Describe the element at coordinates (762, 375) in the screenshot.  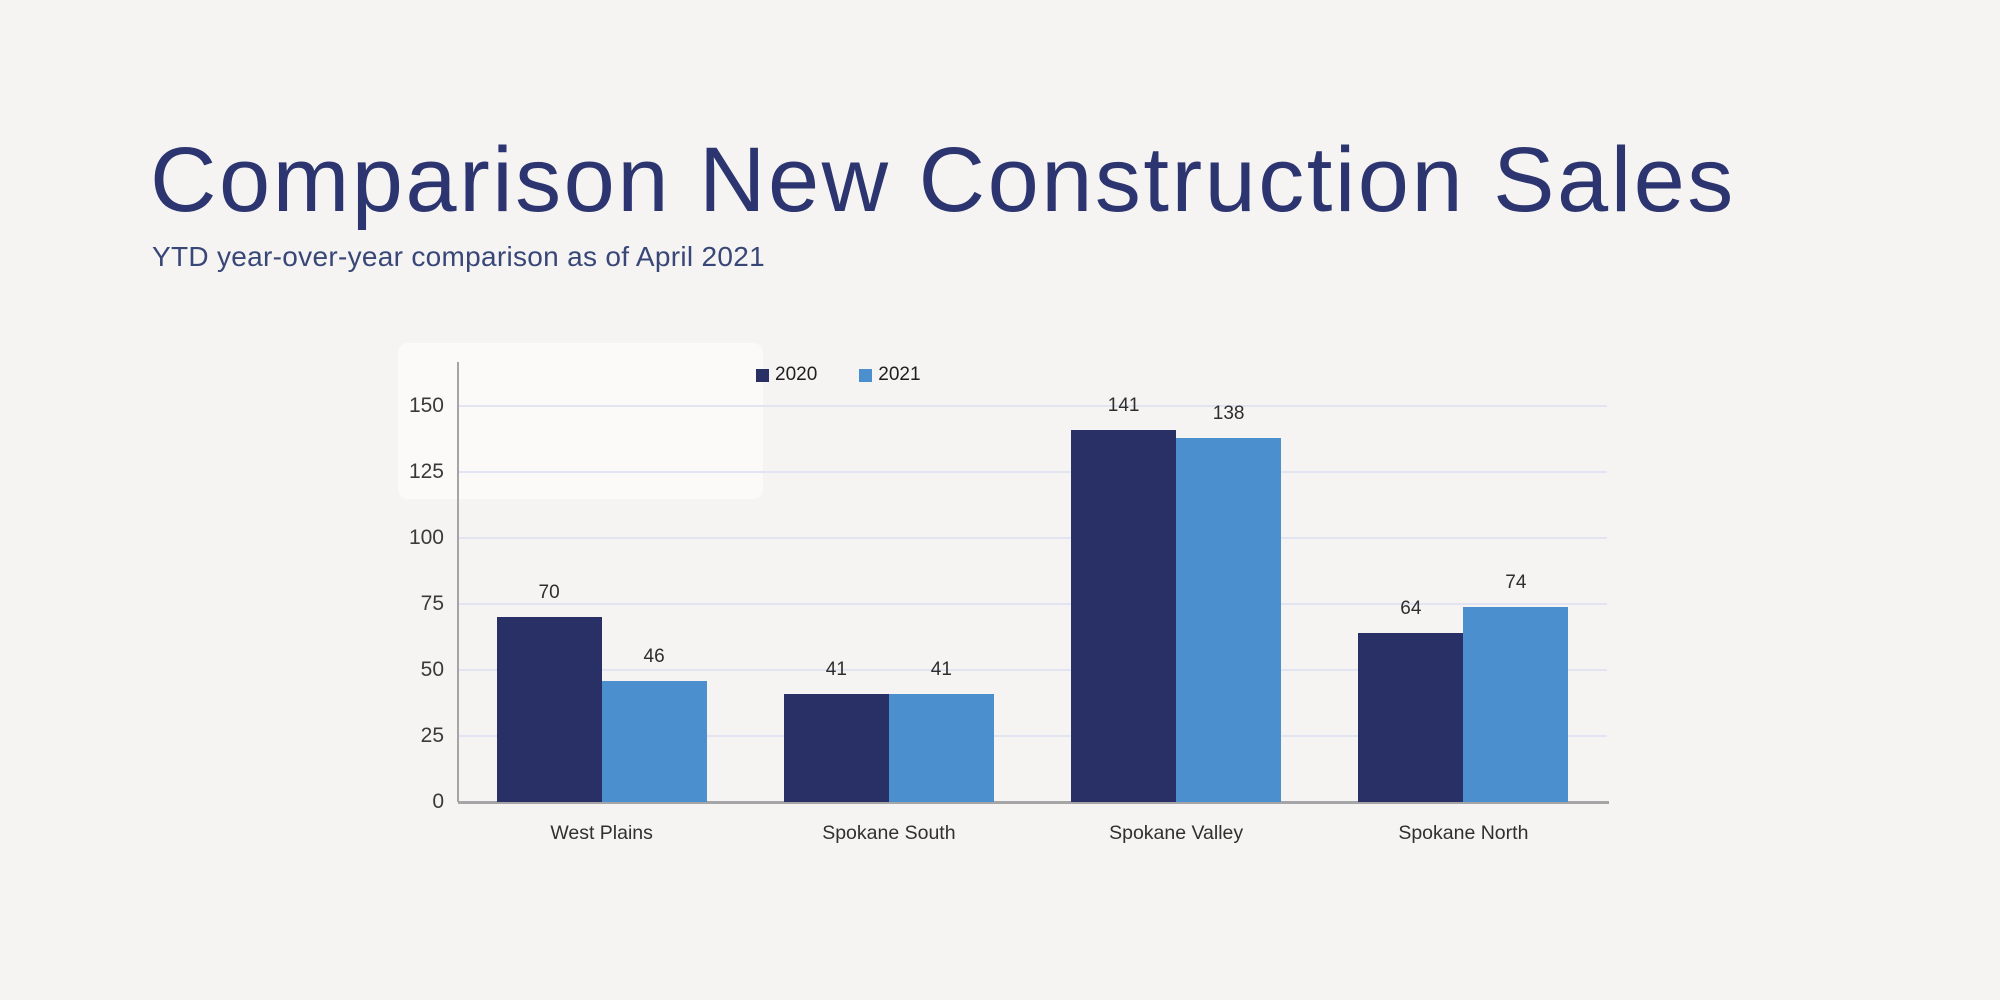
I see `legend-swatch-2020` at that location.